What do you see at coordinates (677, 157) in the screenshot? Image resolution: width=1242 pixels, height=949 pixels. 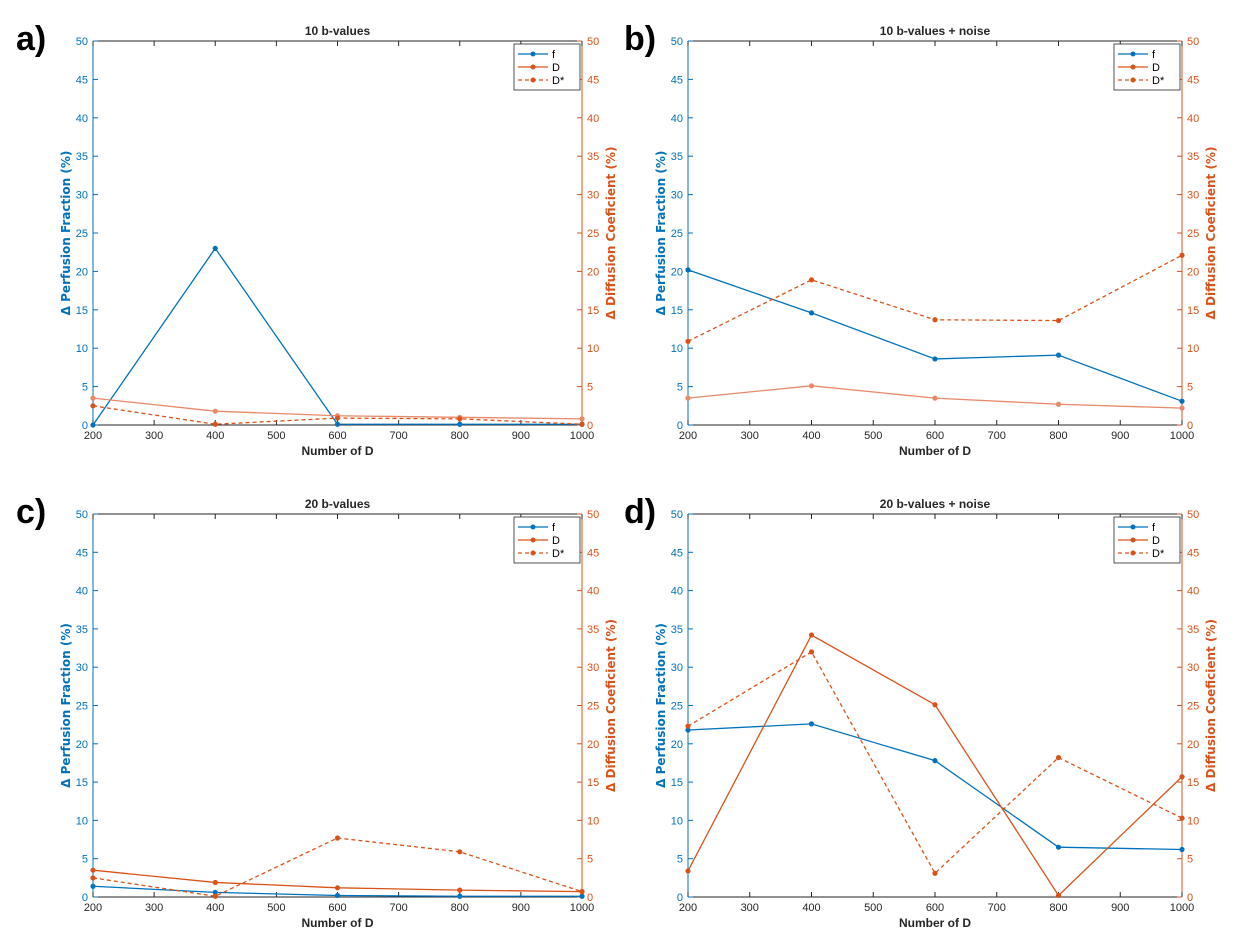 I see `y-tick-label-left: 35` at bounding box center [677, 157].